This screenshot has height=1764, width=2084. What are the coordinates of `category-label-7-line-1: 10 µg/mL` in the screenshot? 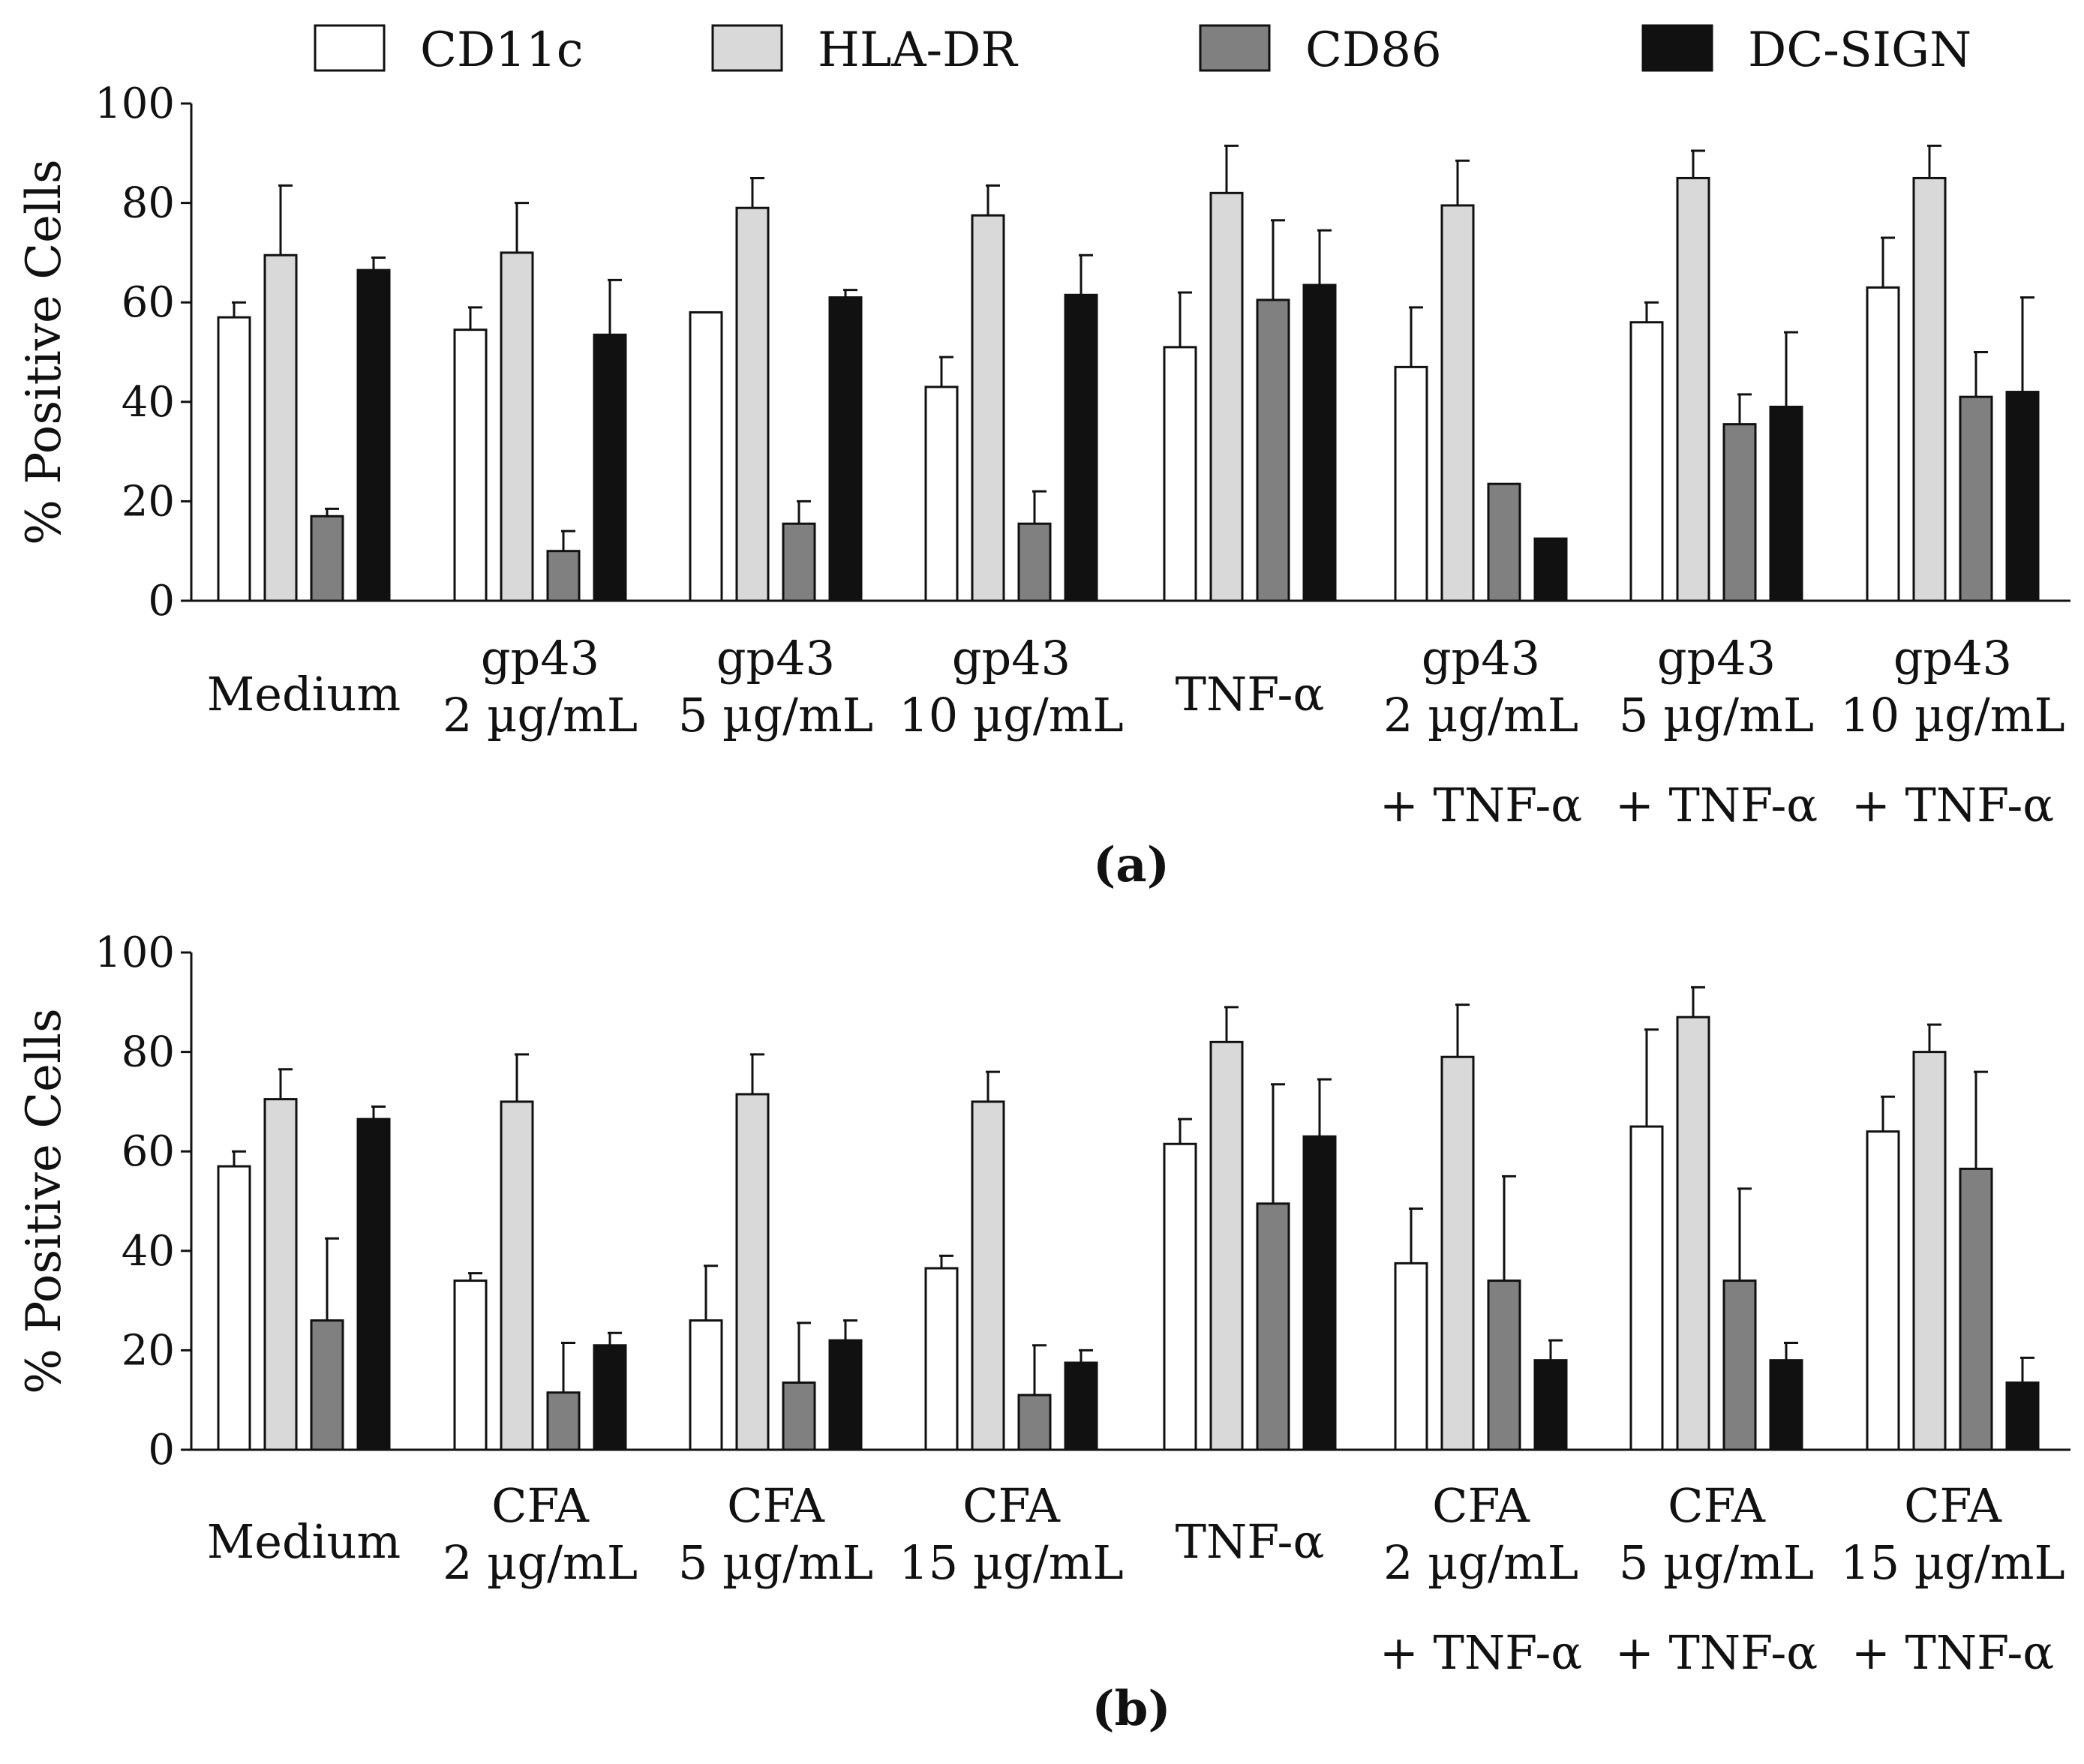 It's located at (1952, 715).